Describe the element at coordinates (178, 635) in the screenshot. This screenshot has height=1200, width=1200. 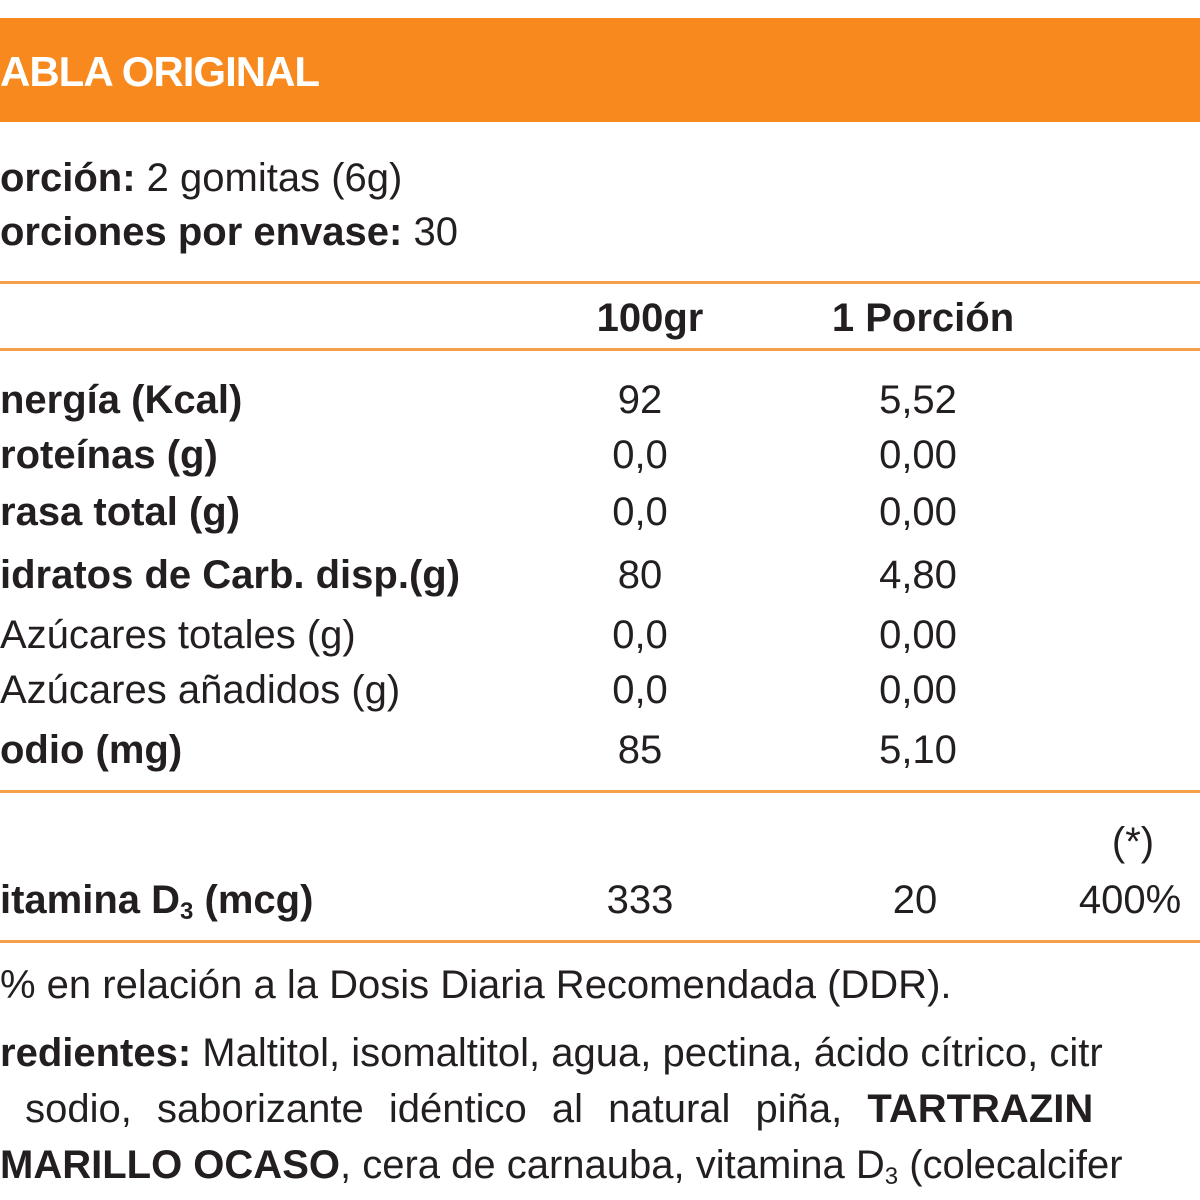
I see `row-label: Azúcares totales (g)` at that location.